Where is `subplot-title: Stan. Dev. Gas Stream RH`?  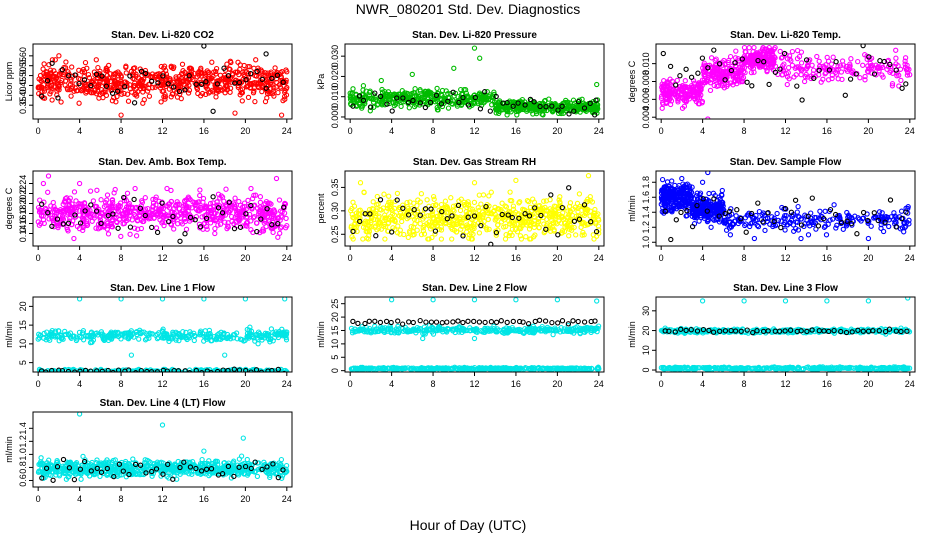
subplot-title: Stan. Dev. Gas Stream RH is located at coordinates (474, 162).